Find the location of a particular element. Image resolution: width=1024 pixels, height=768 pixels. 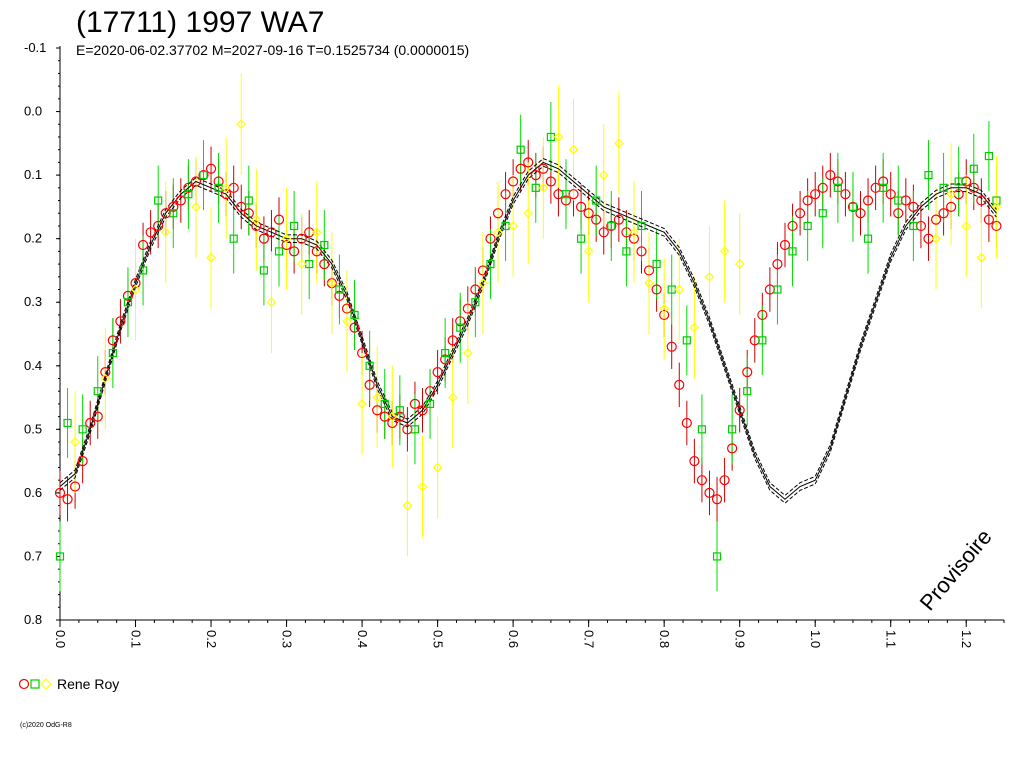

y-tick-label: 0.1 is located at coordinates (33, 174).